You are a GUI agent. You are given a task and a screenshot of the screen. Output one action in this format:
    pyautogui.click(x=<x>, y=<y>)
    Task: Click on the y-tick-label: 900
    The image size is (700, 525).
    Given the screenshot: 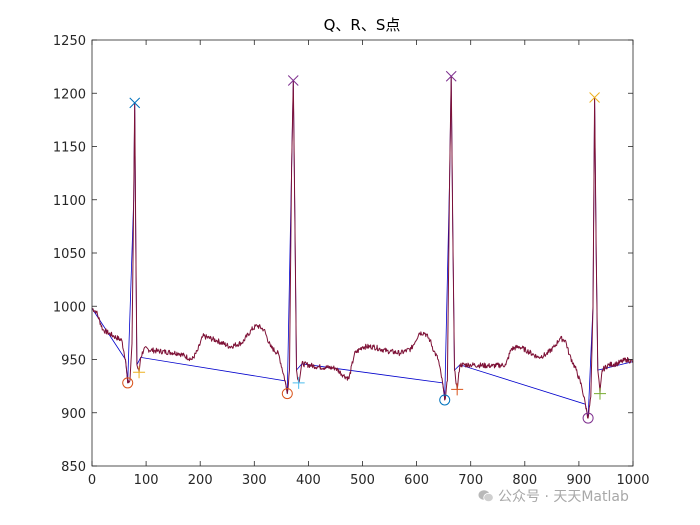 What is the action you would take?
    pyautogui.click(x=73, y=414)
    